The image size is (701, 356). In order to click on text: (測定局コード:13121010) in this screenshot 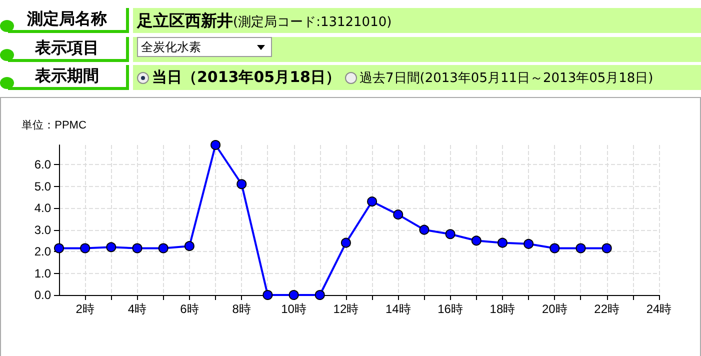, I will do `click(312, 22)`.